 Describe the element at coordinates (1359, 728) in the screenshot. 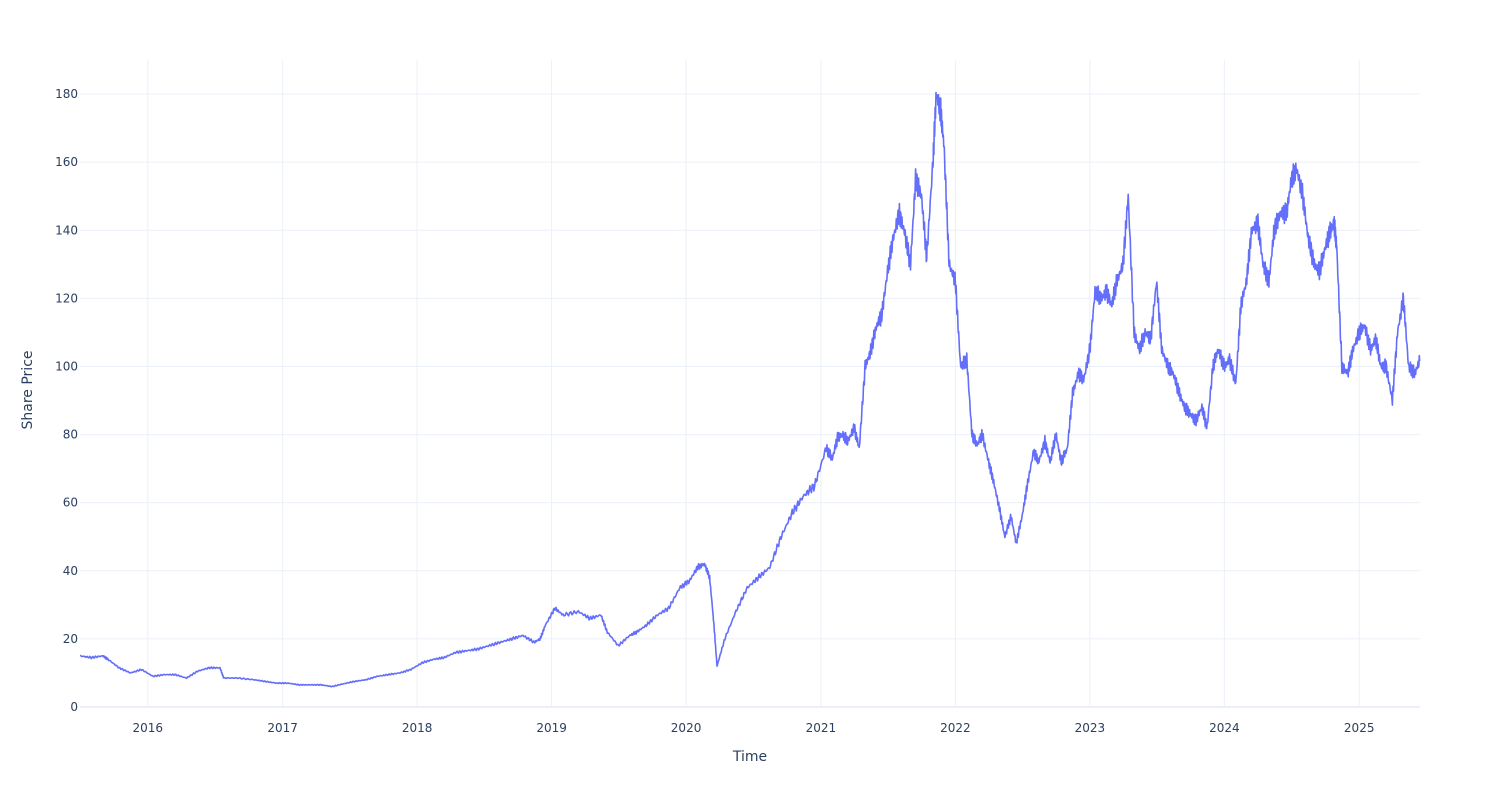

I see `x-tick-label: 2025` at that location.